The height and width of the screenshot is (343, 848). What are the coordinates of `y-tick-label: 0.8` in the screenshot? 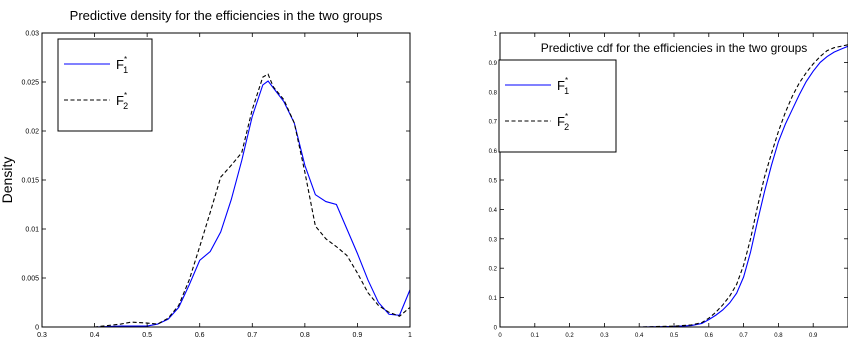 It's located at (493, 93).